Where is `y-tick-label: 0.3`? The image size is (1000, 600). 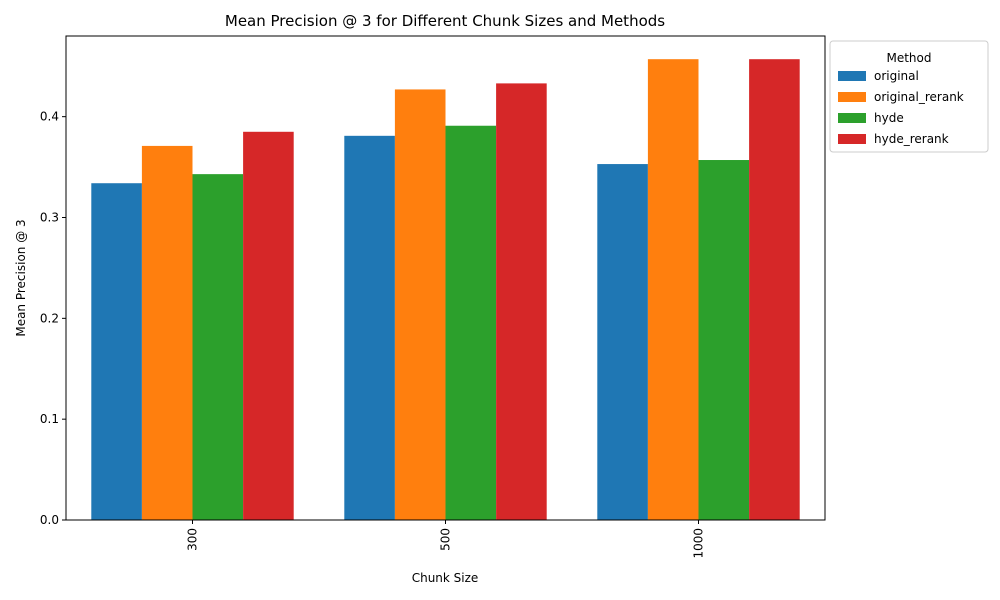
y-tick-label: 0.3 is located at coordinates (49, 218).